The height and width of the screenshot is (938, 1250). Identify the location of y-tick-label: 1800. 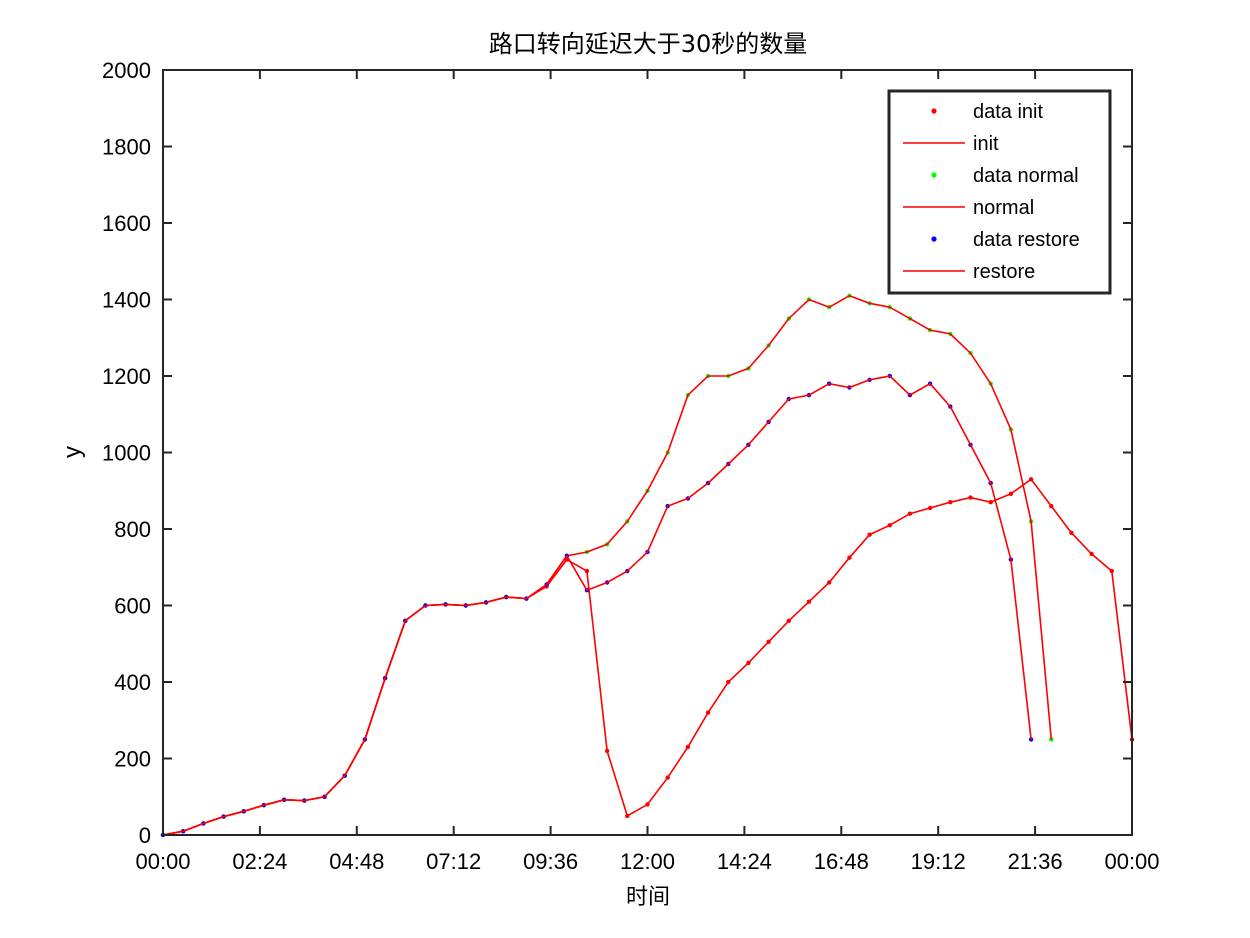
(126, 147).